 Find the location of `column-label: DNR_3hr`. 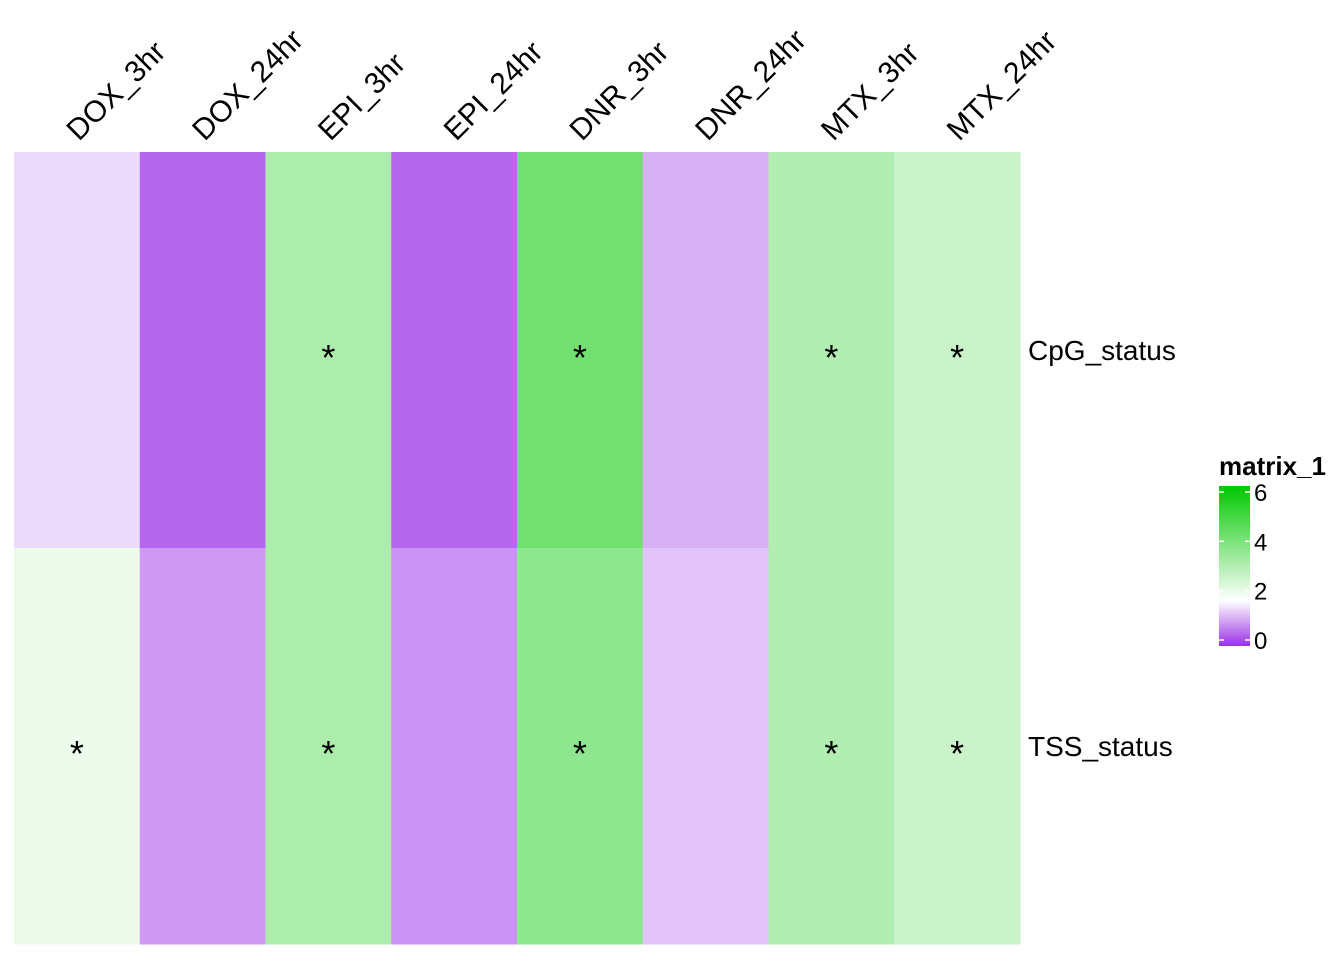

column-label: DNR_3hr is located at coordinates (619, 91).